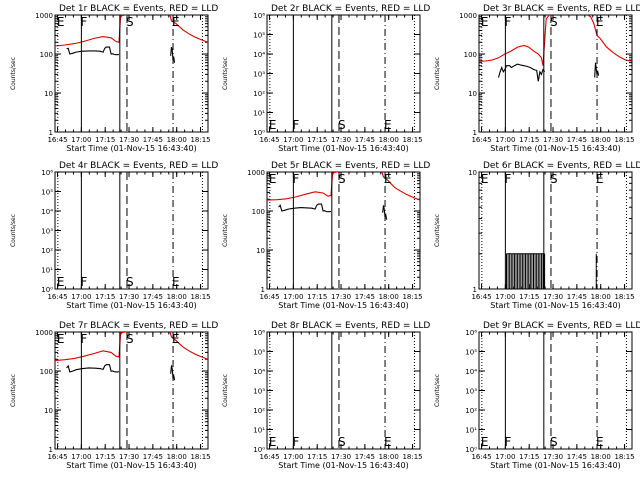 The image size is (640, 480). I want to click on chart4-xtick-label: 18:00, so click(177, 297).